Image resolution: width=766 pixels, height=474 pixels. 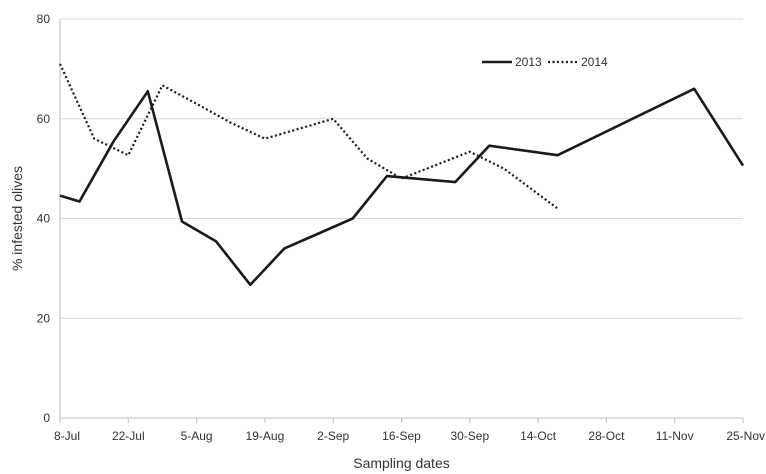 What do you see at coordinates (594, 62) in the screenshot?
I see `legend-label-2014: 2014` at bounding box center [594, 62].